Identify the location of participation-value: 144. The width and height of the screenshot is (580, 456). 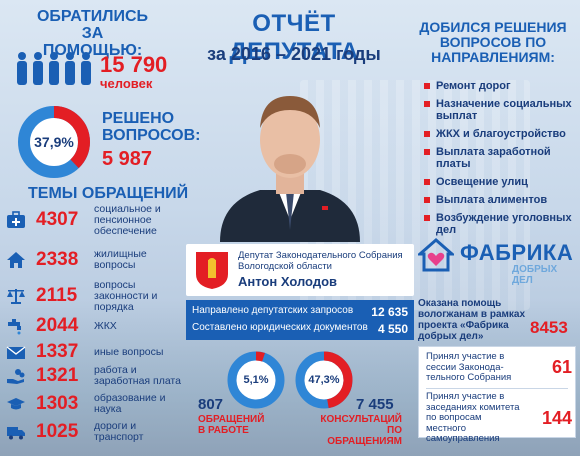
(556, 417).